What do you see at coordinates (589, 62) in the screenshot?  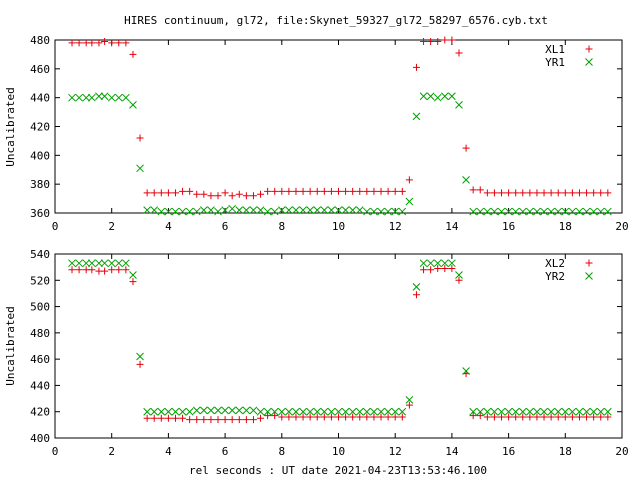 I see `top-legend-marker-yr1` at bounding box center [589, 62].